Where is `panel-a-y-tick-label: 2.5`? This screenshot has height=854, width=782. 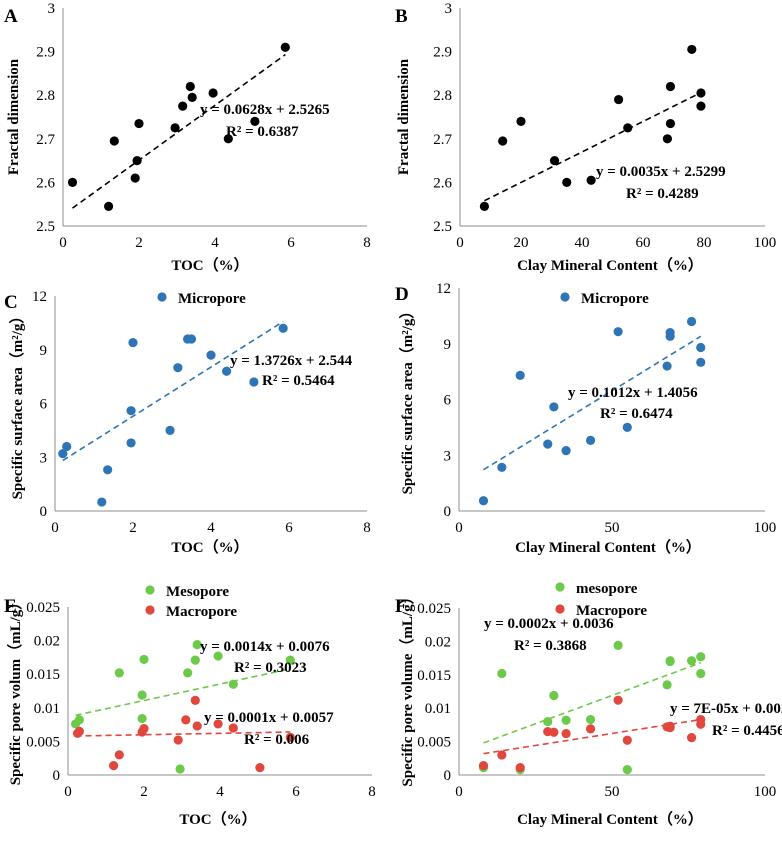
panel-a-y-tick-label: 2.5 is located at coordinates (45, 227).